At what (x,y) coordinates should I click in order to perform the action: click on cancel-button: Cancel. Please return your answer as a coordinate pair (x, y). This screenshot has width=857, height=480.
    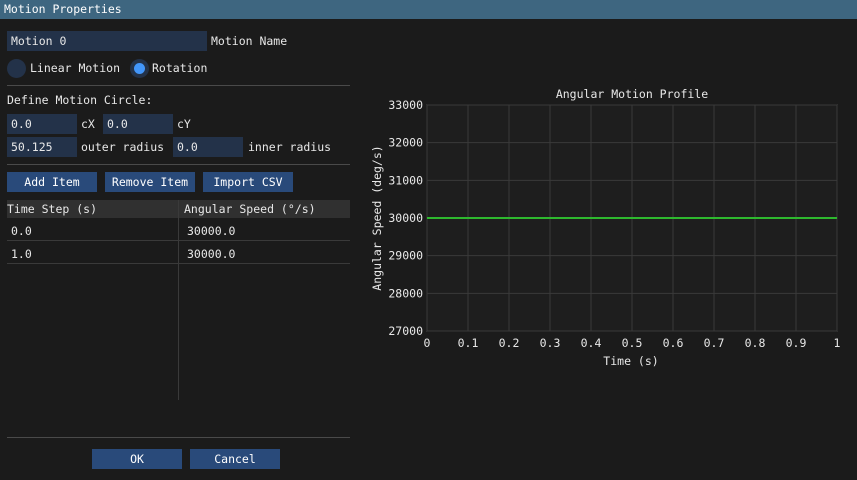
    Looking at the image, I should click on (235, 459).